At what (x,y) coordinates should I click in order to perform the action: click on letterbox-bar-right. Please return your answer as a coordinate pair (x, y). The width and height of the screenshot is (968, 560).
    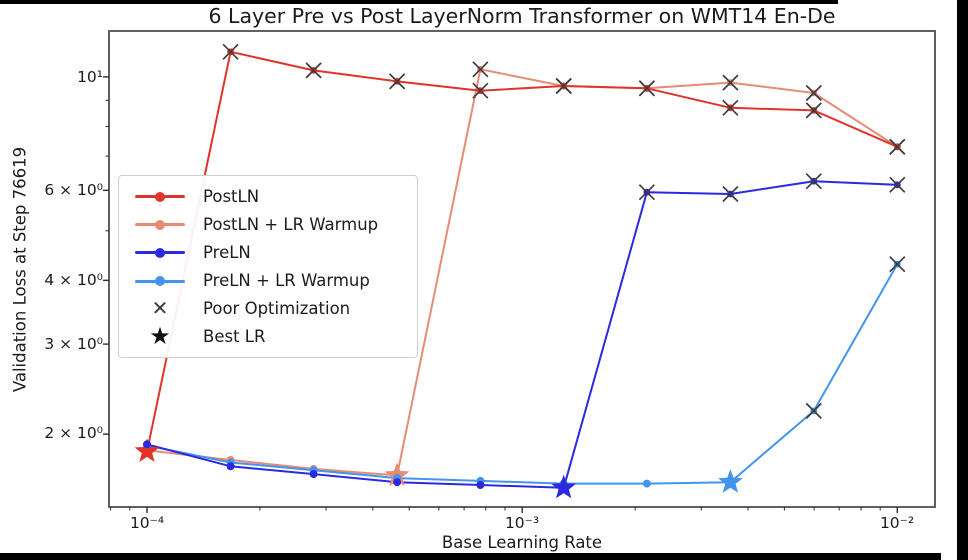
    Looking at the image, I should click on (962, 280).